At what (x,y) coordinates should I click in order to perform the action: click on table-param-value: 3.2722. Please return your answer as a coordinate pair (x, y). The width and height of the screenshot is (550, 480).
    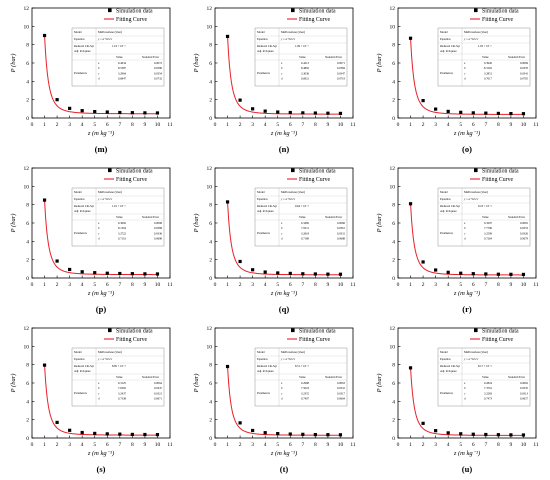
    Looking at the image, I should click on (122, 233).